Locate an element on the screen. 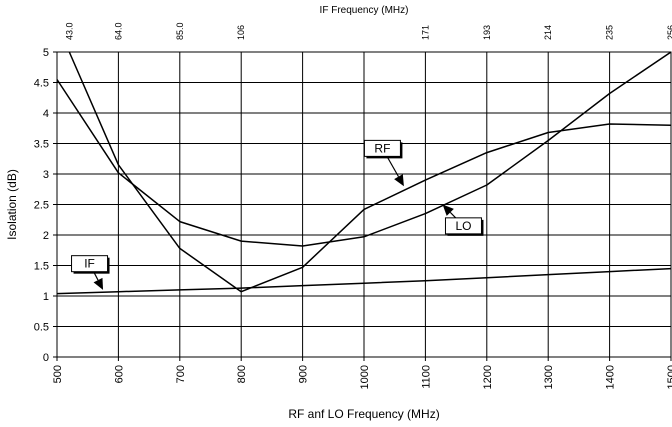 This screenshot has width=672, height=427. x-axis-title: RF anf LO Frequency (MHz) is located at coordinates (363, 414).